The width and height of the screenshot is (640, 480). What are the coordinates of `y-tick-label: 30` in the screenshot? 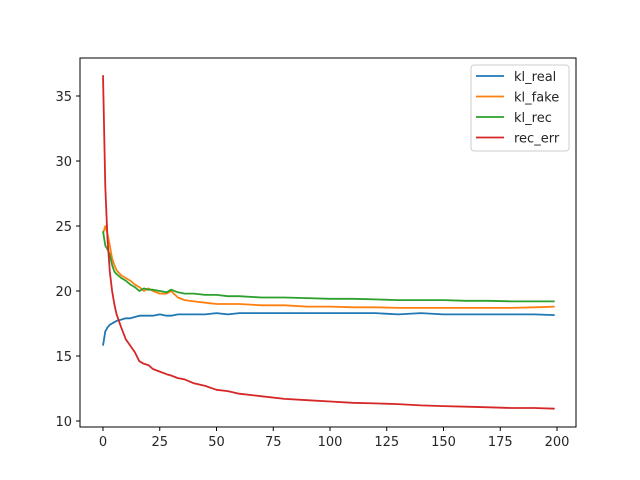 It's located at (63, 162).